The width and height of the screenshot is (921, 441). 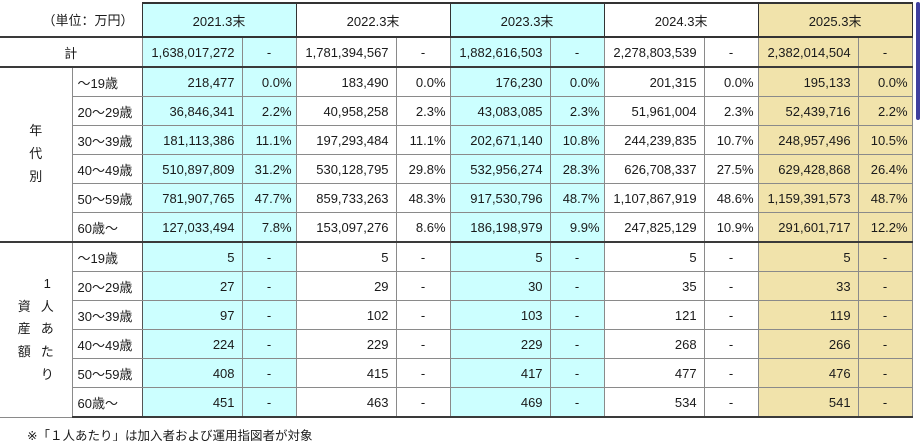 What do you see at coordinates (808, 344) in the screenshot?
I see `value-cell: 266` at bounding box center [808, 344].